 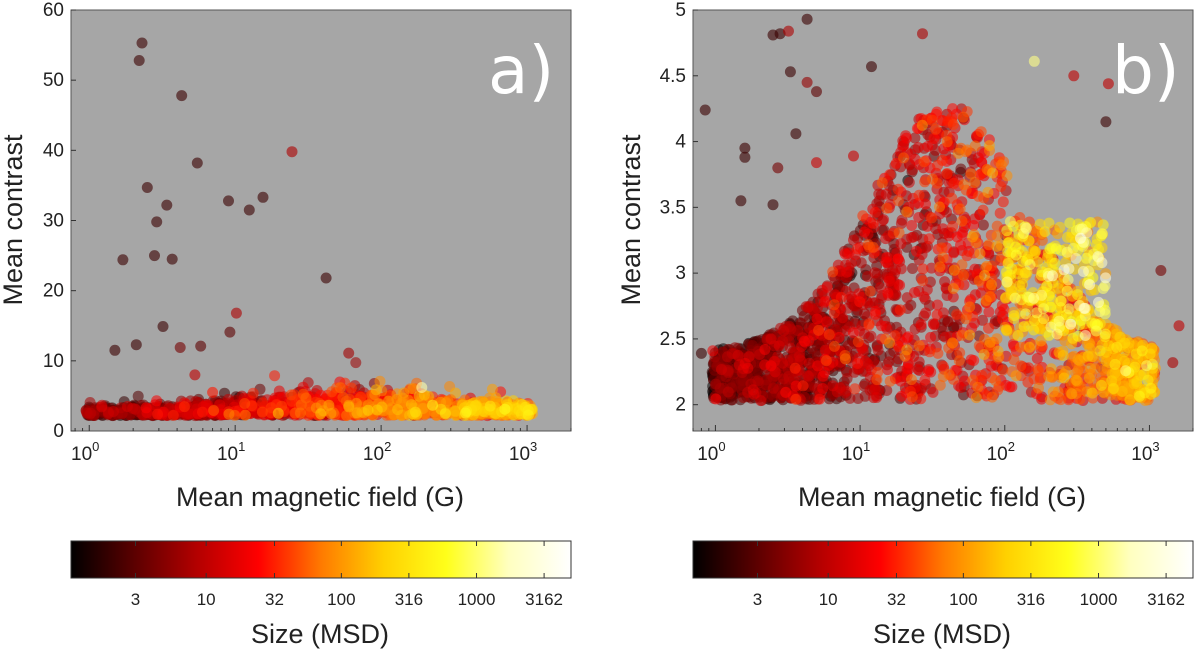 What do you see at coordinates (1145, 452) in the screenshot?
I see `x-tick-label-b: 103` at bounding box center [1145, 452].